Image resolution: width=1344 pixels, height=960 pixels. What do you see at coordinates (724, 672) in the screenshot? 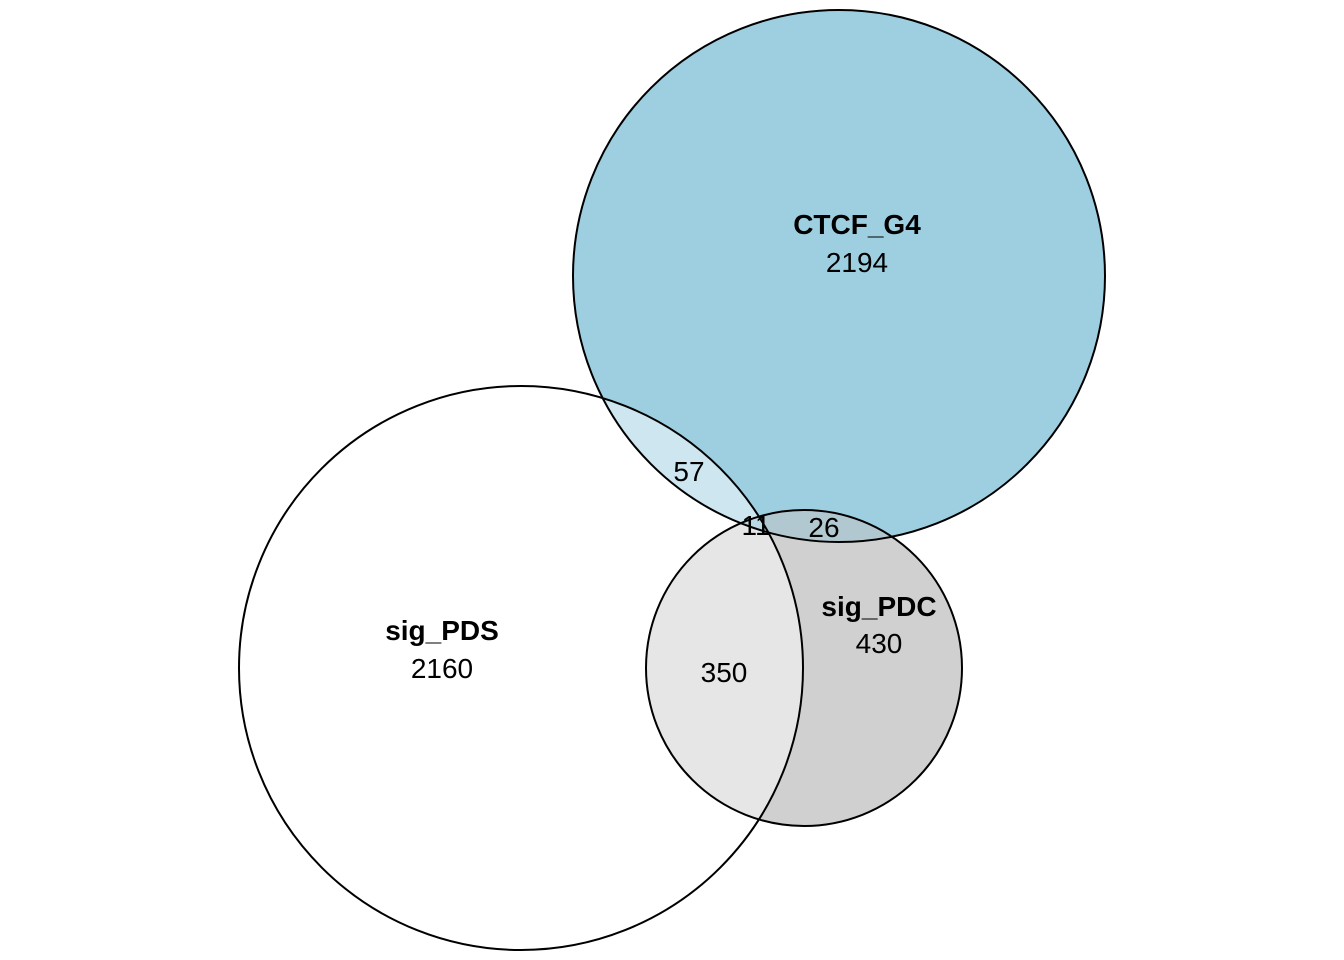
I see `pds-pdc-count: 350` at bounding box center [724, 672].